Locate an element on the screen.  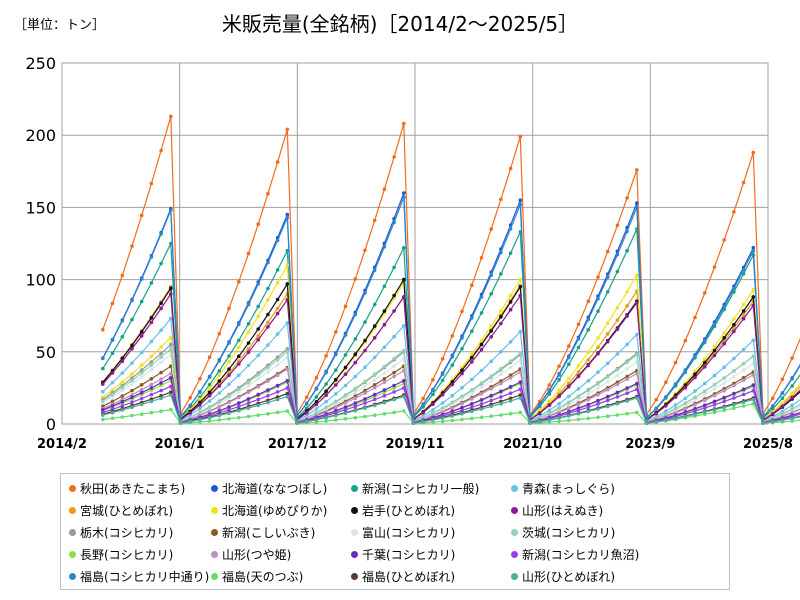
legend-item: 新潟(こしいぶき) is located at coordinates (263, 532).